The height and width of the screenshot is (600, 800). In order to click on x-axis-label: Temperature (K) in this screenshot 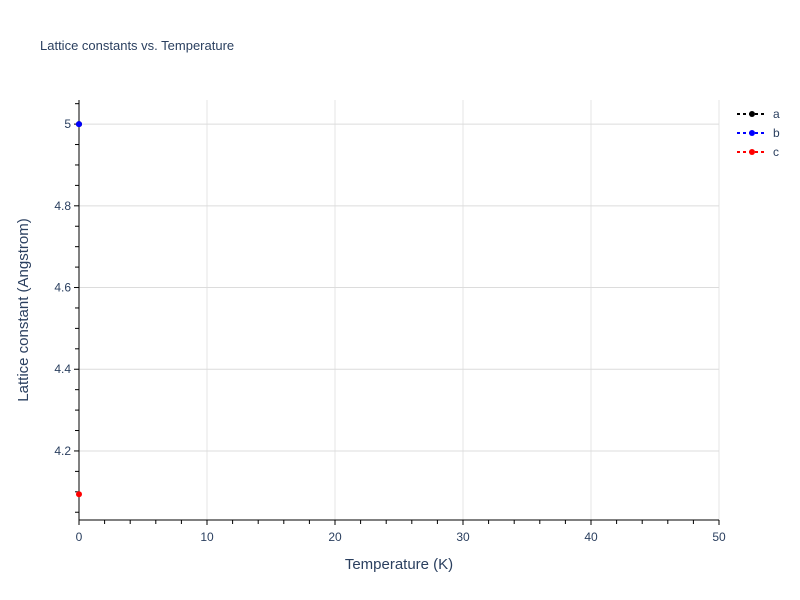, I will do `click(399, 564)`.